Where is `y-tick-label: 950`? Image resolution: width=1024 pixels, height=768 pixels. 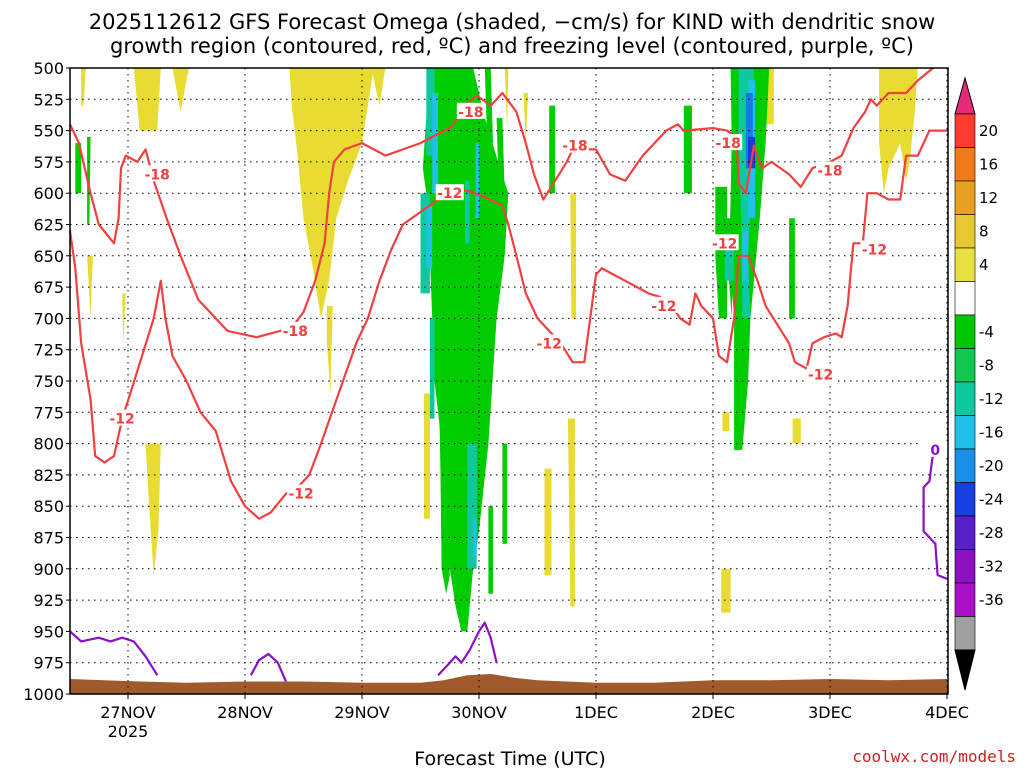 y-tick-label: 950 is located at coordinates (48, 631).